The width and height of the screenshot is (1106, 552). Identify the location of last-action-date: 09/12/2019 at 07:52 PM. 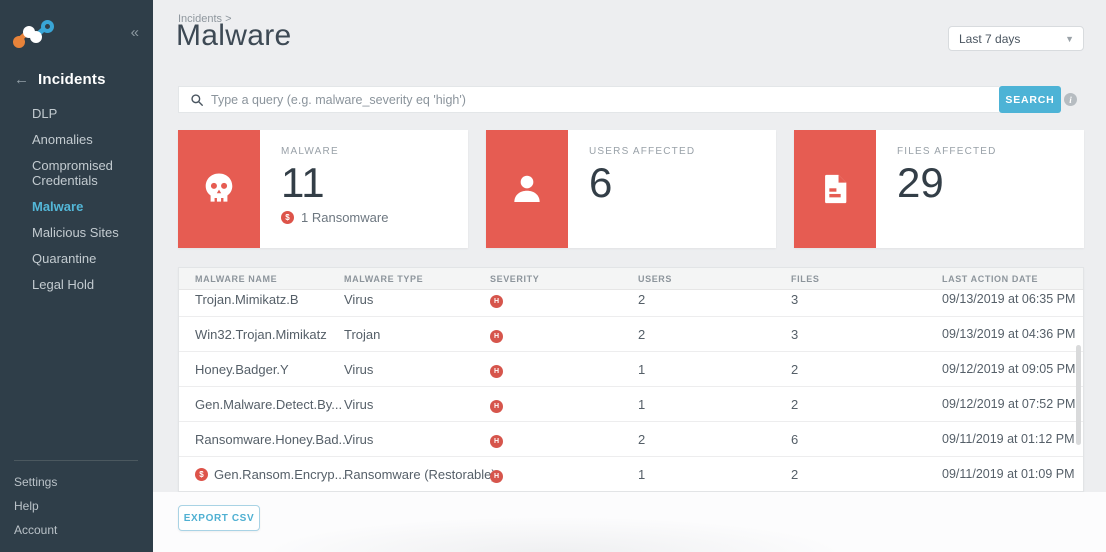
(1009, 404).